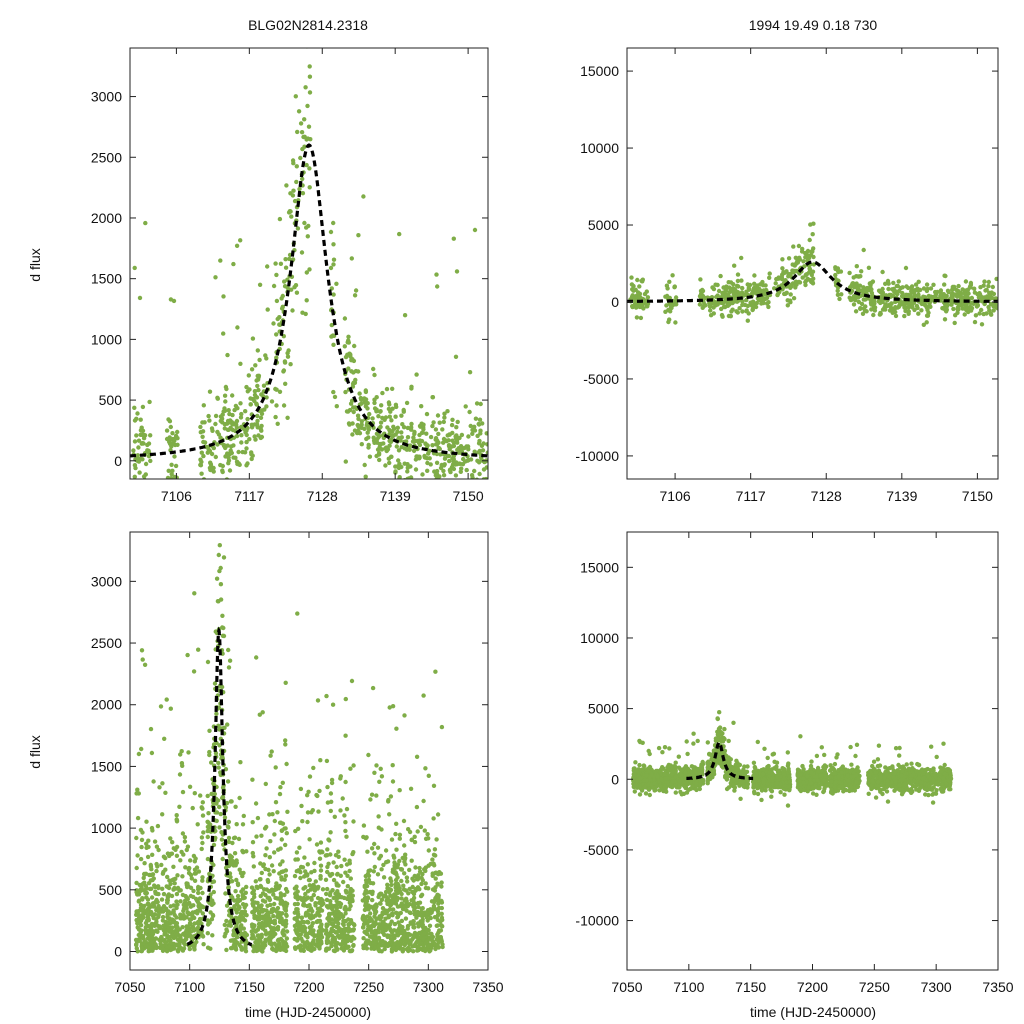 The height and width of the screenshot is (1024, 1024). What do you see at coordinates (106, 339) in the screenshot?
I see `y-tick-label: 1000` at bounding box center [106, 339].